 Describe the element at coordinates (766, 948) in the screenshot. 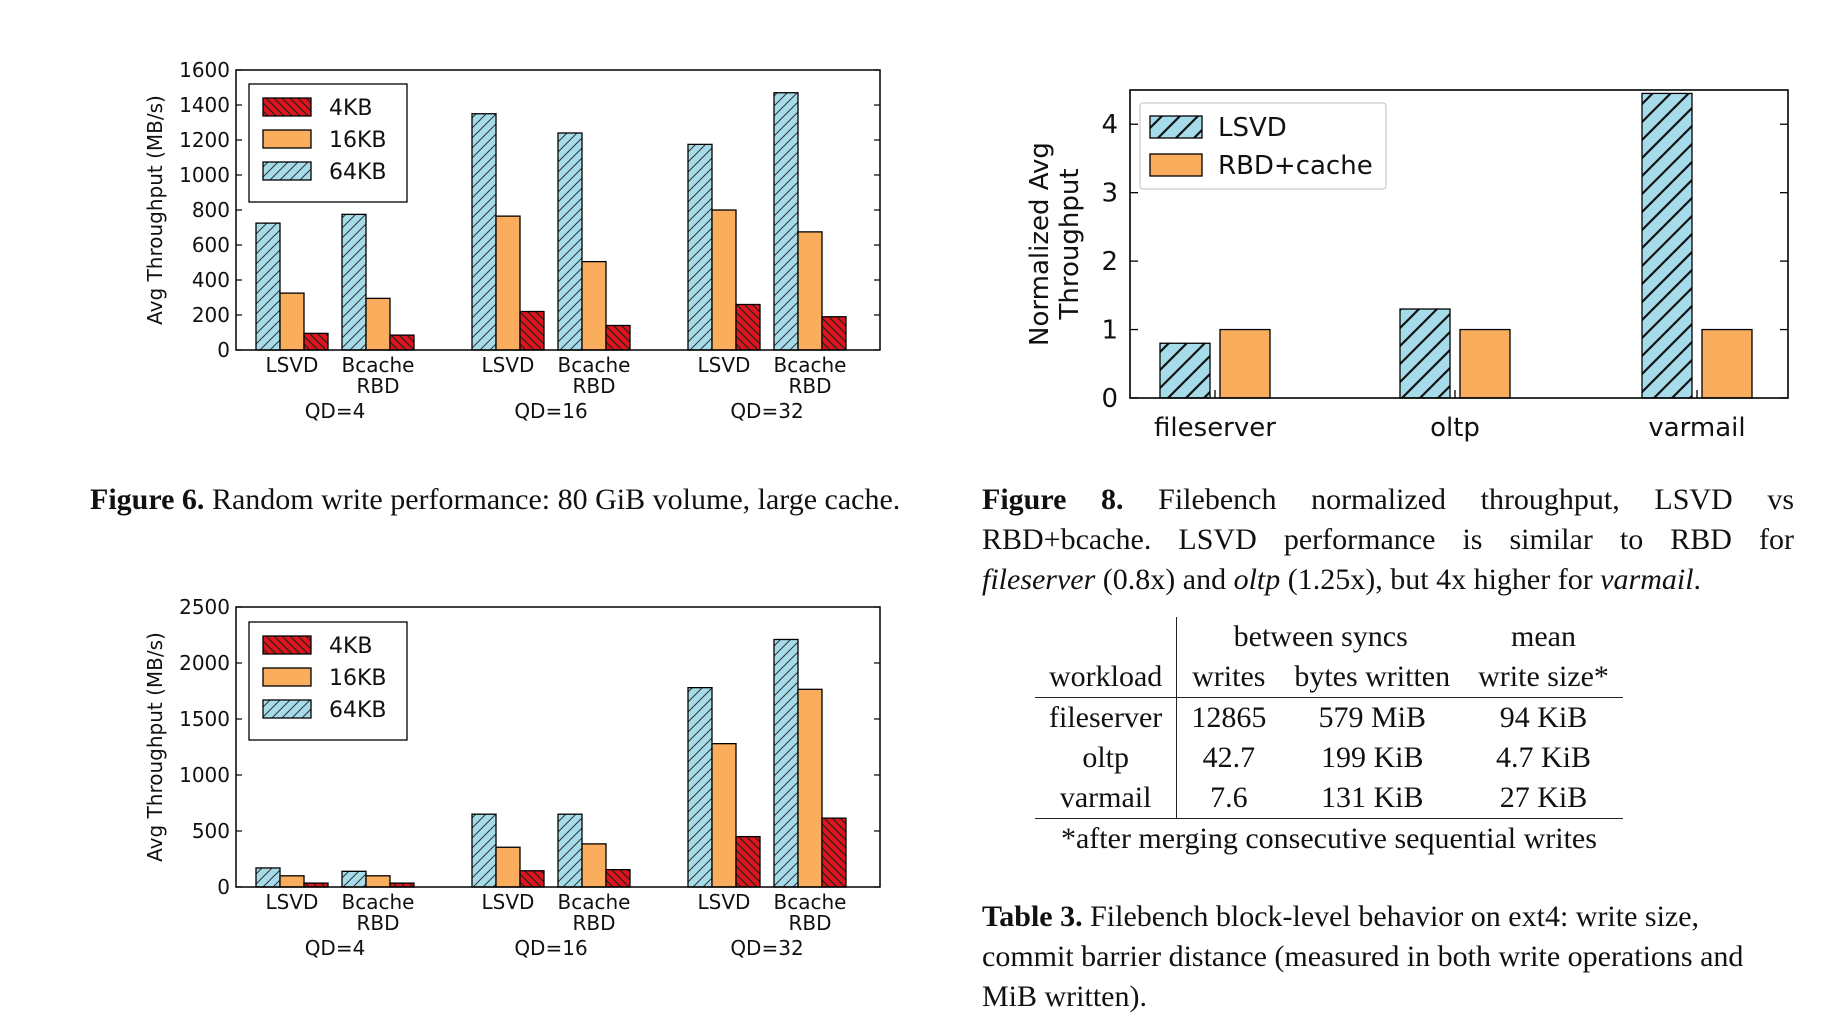

I see `group-label: QD=32` at that location.